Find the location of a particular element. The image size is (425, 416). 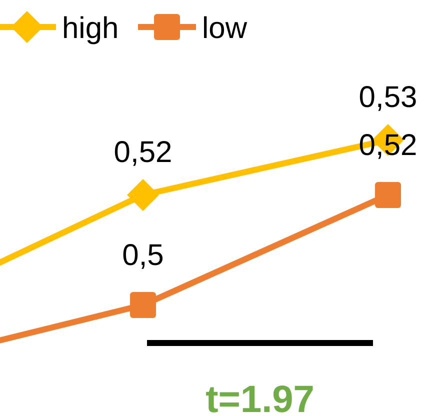

data-label: 0,5 is located at coordinates (143, 255).